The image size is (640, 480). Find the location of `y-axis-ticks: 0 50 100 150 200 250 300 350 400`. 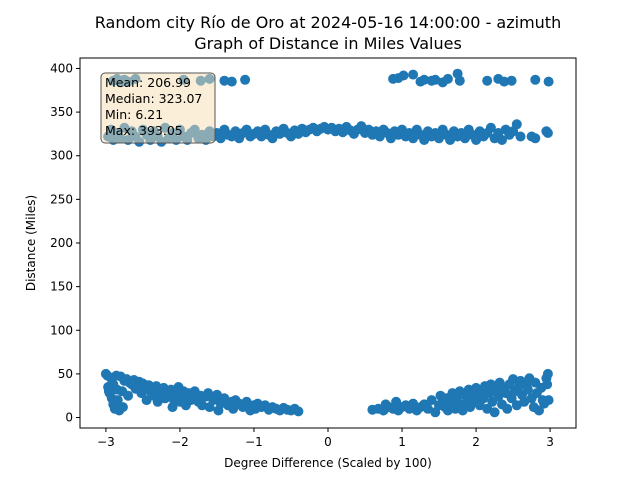

y-axis-ticks: 0 50 100 150 200 250 300 350 400 is located at coordinates (65, 243).